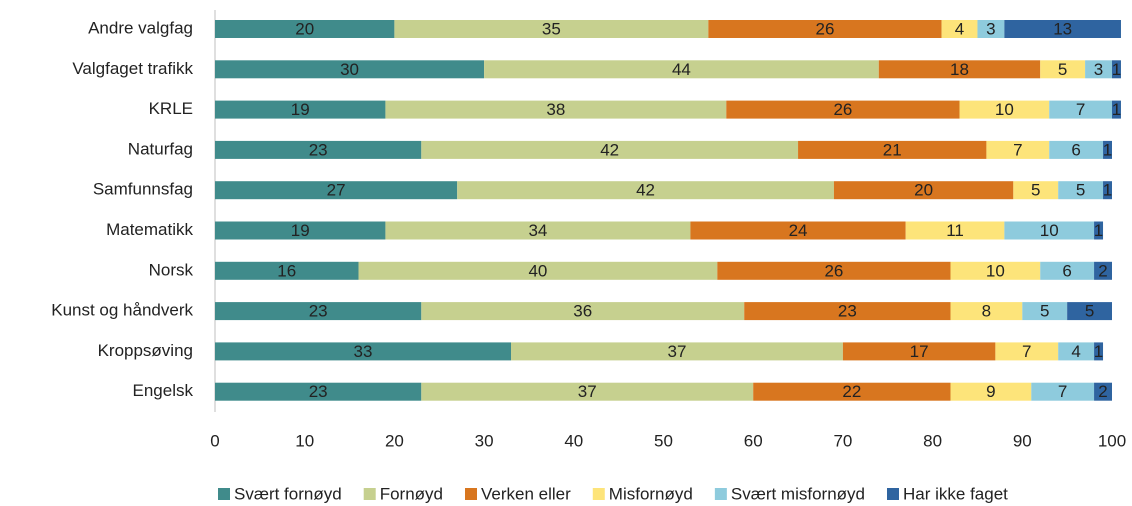  I want to click on data-label: 17, so click(919, 351).